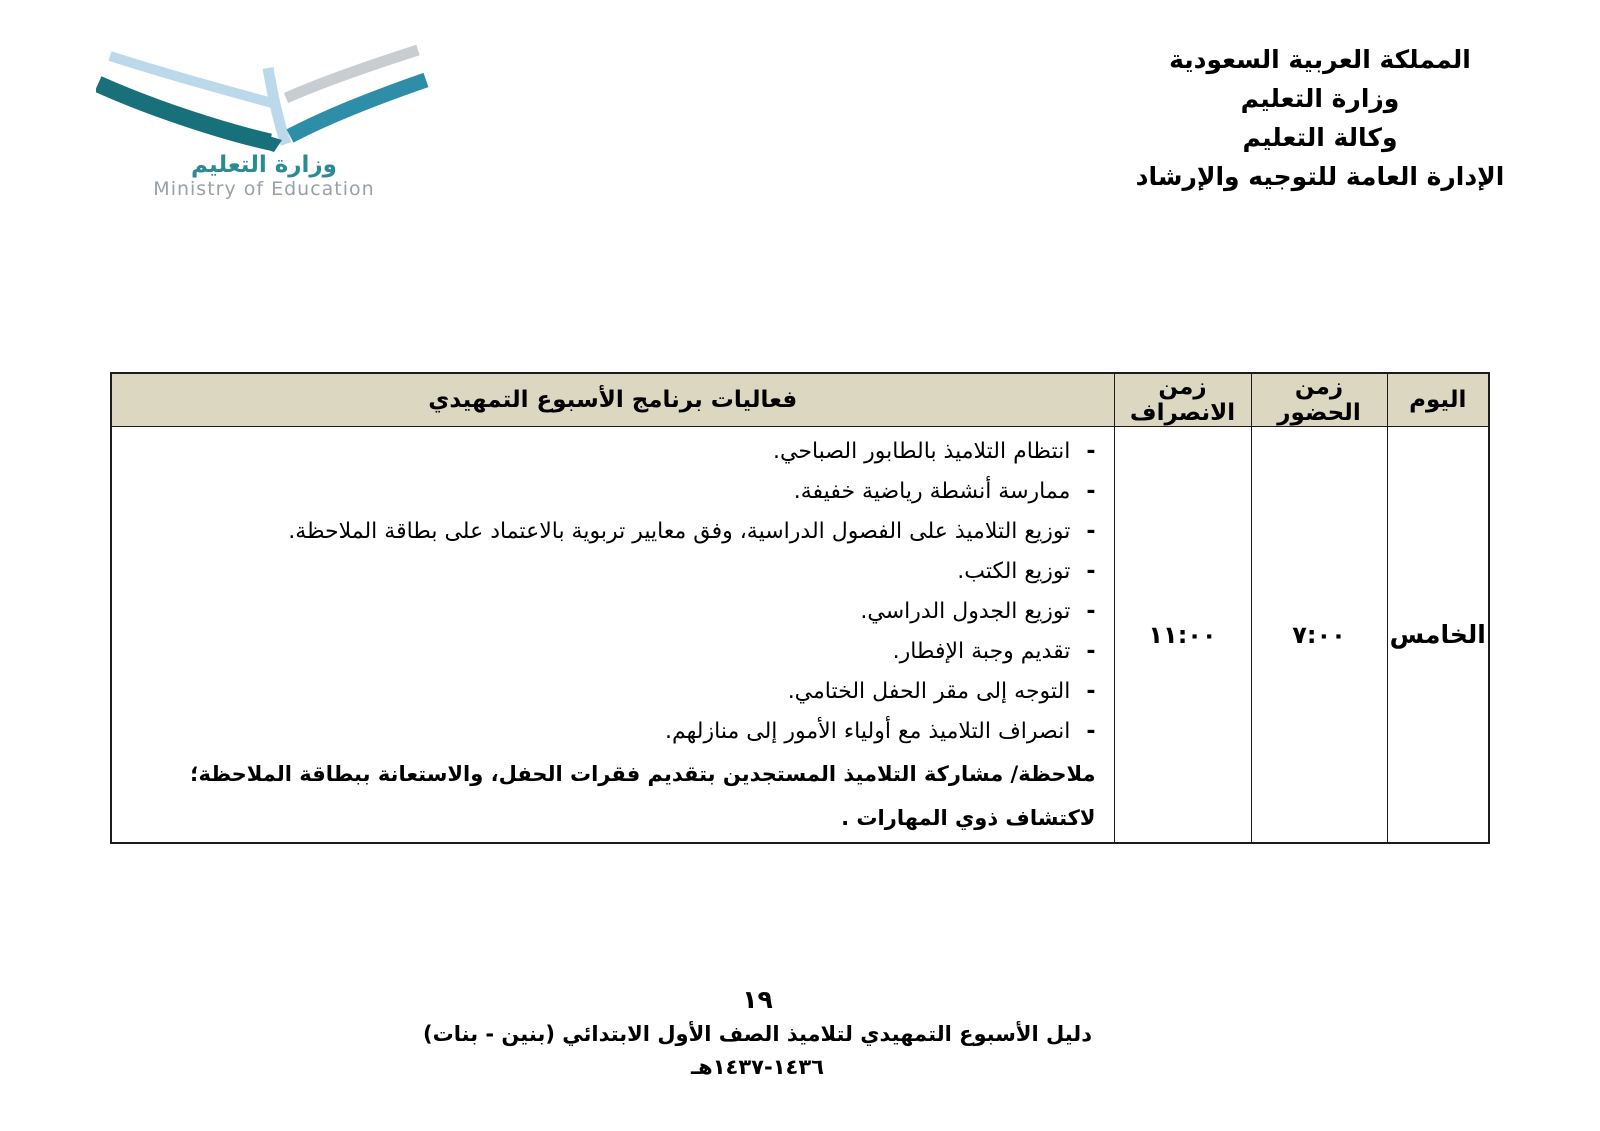  What do you see at coordinates (1182, 399) in the screenshot?
I see `column-header-departure-time: زمن الانصراف` at bounding box center [1182, 399].